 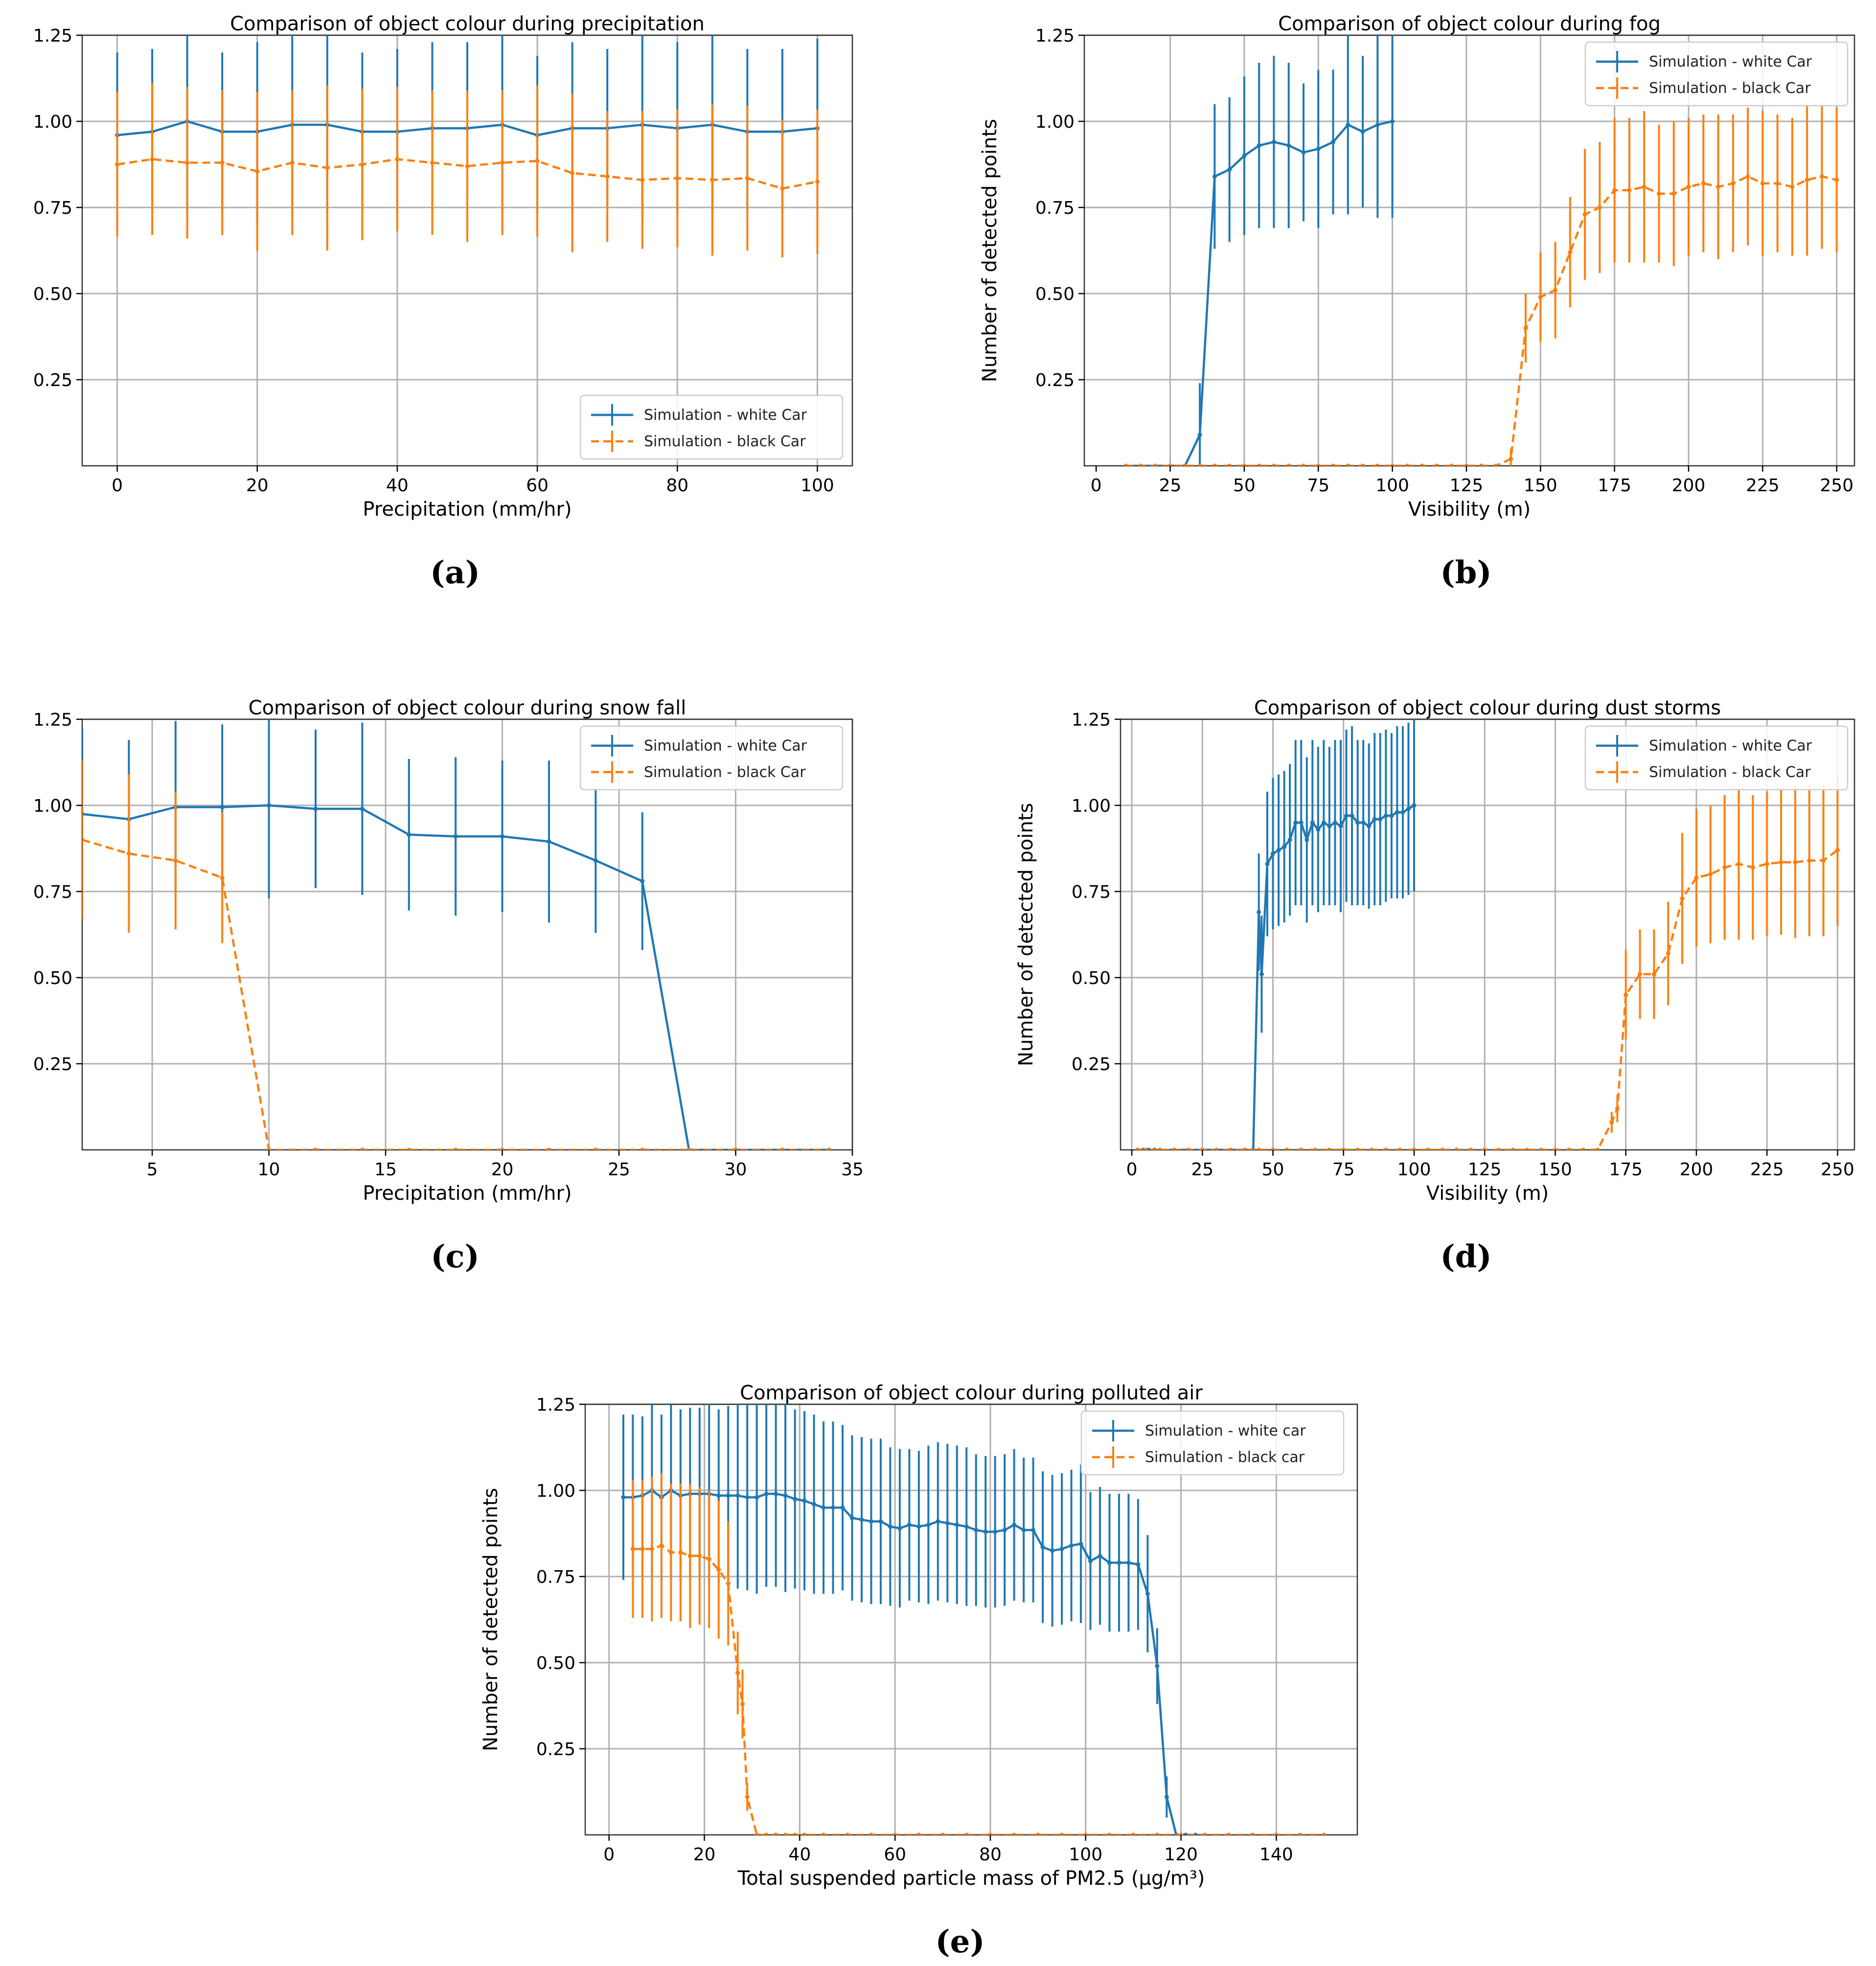 I want to click on x-tick-label: 150, so click(x=1555, y=1170).